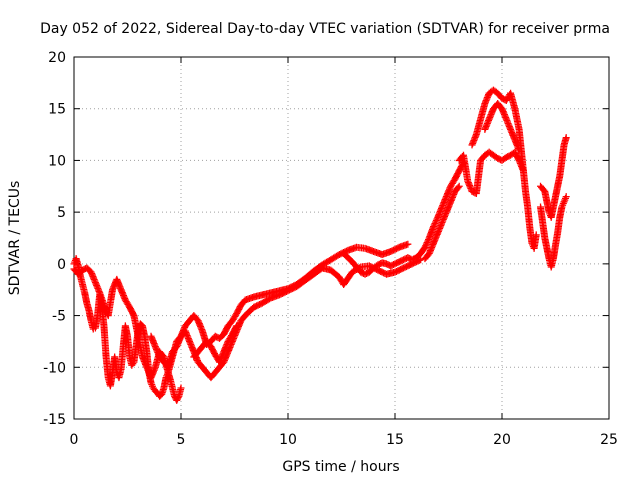 This screenshot has width=640, height=480. I want to click on x-axis-label: GPS time / hours, so click(340, 467).